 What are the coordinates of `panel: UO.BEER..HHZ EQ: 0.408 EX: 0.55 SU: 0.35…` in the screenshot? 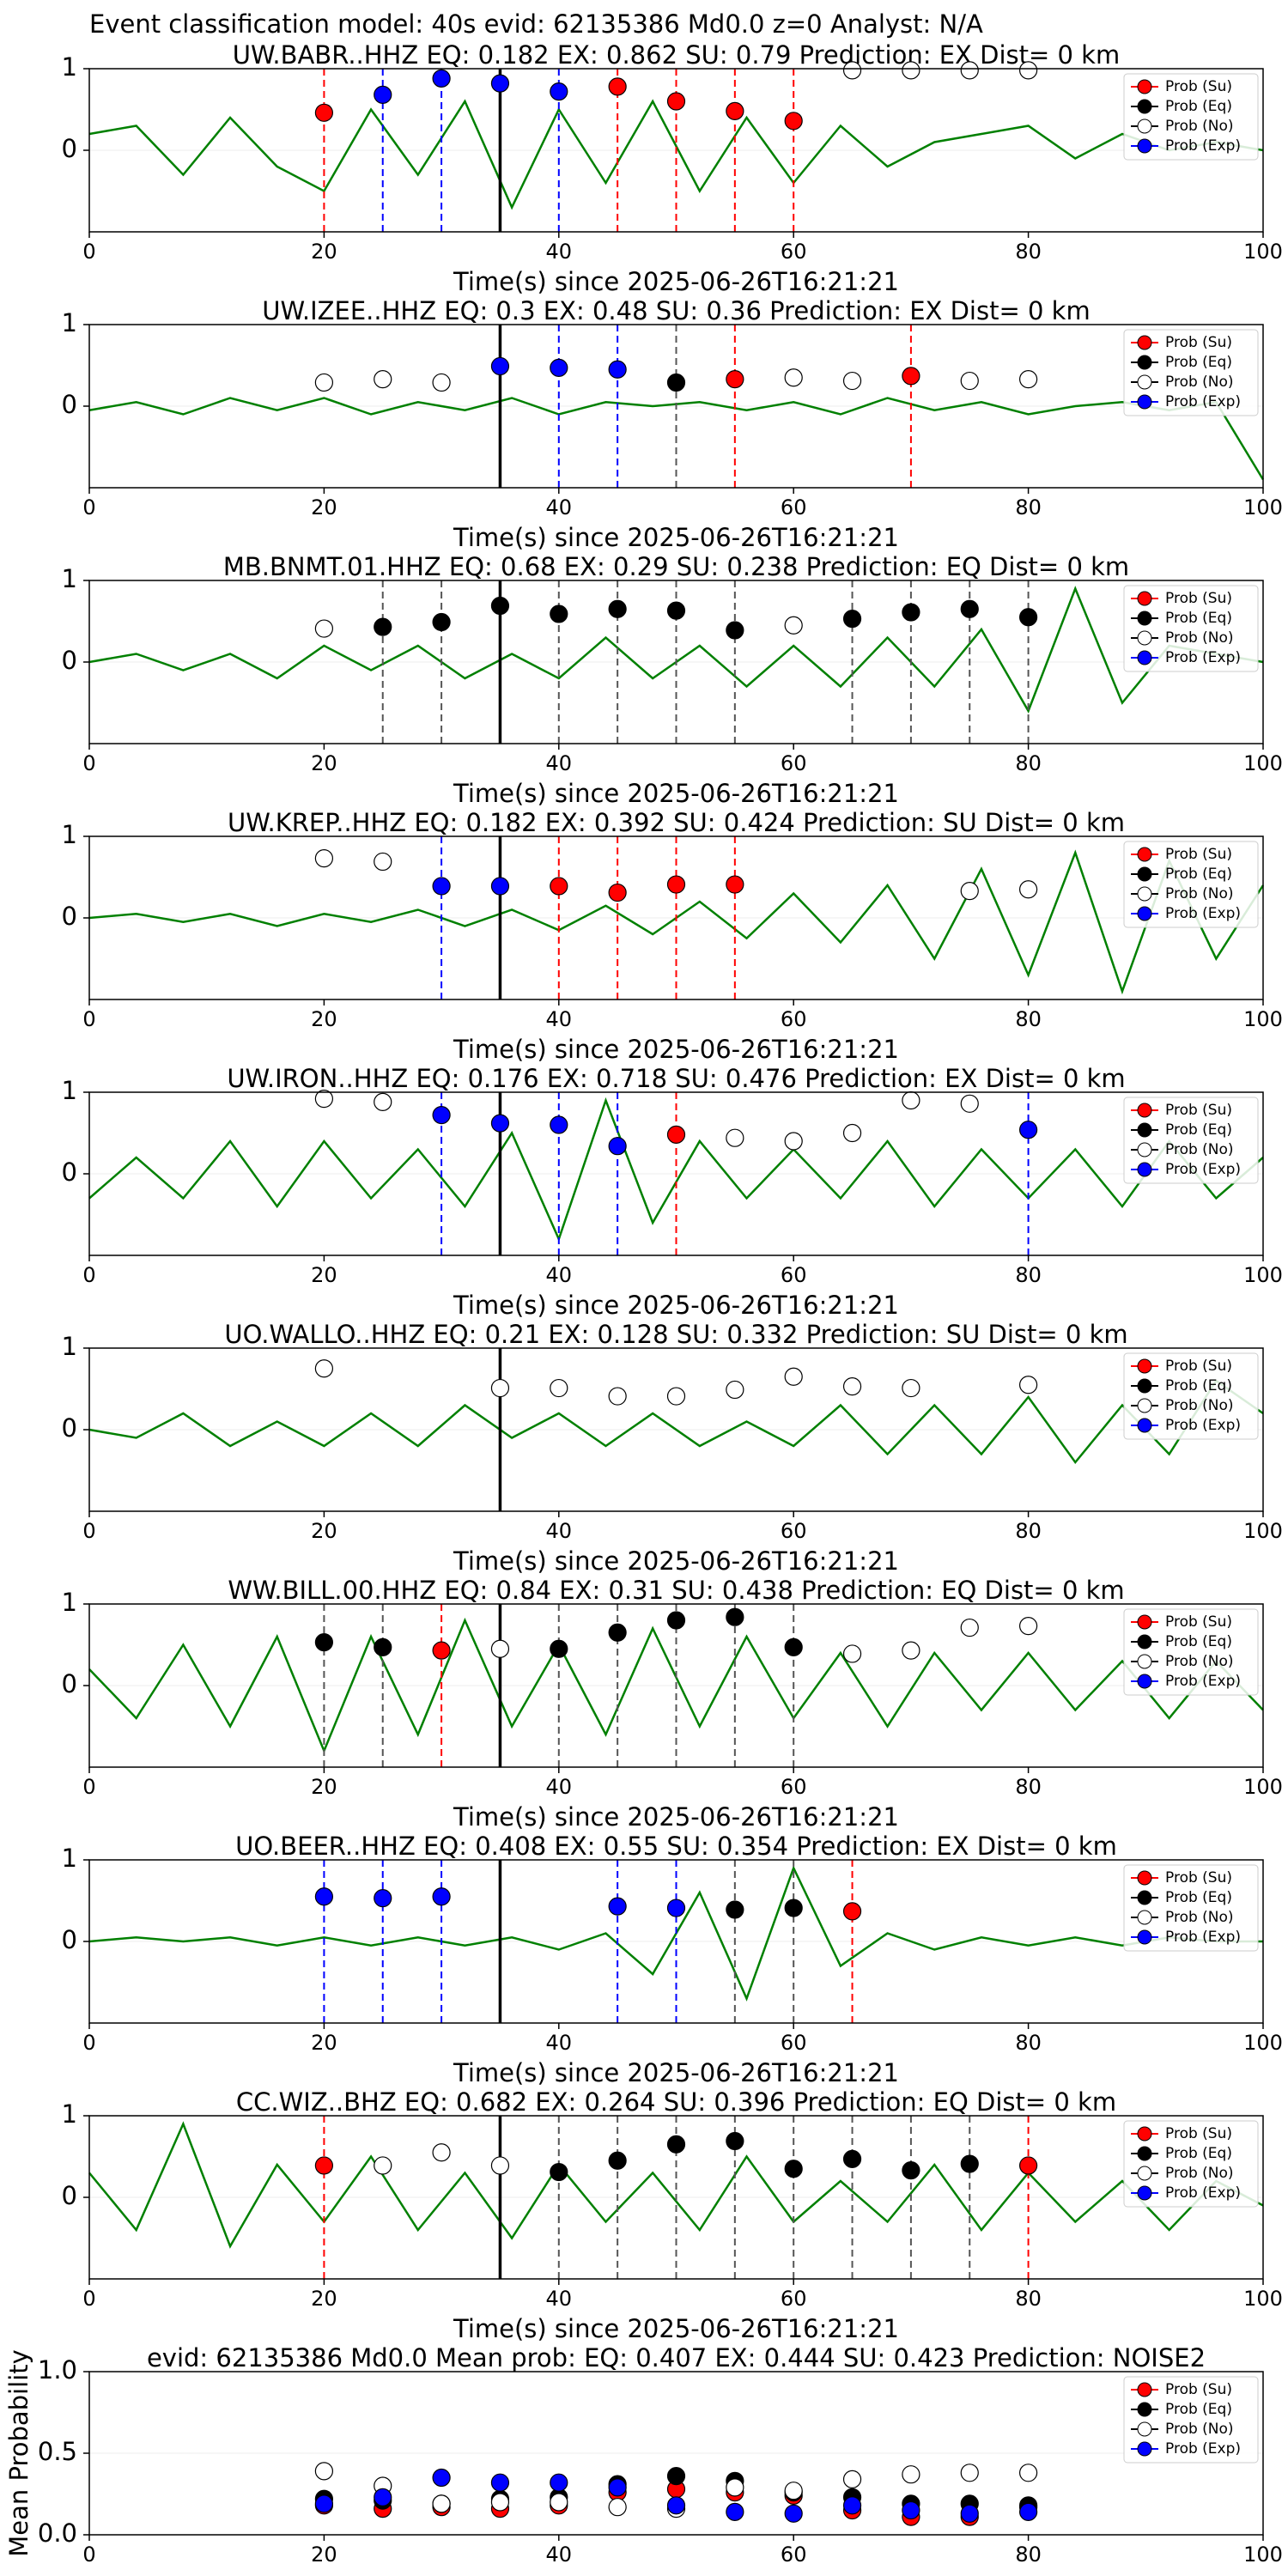 It's located at (673, 1960).